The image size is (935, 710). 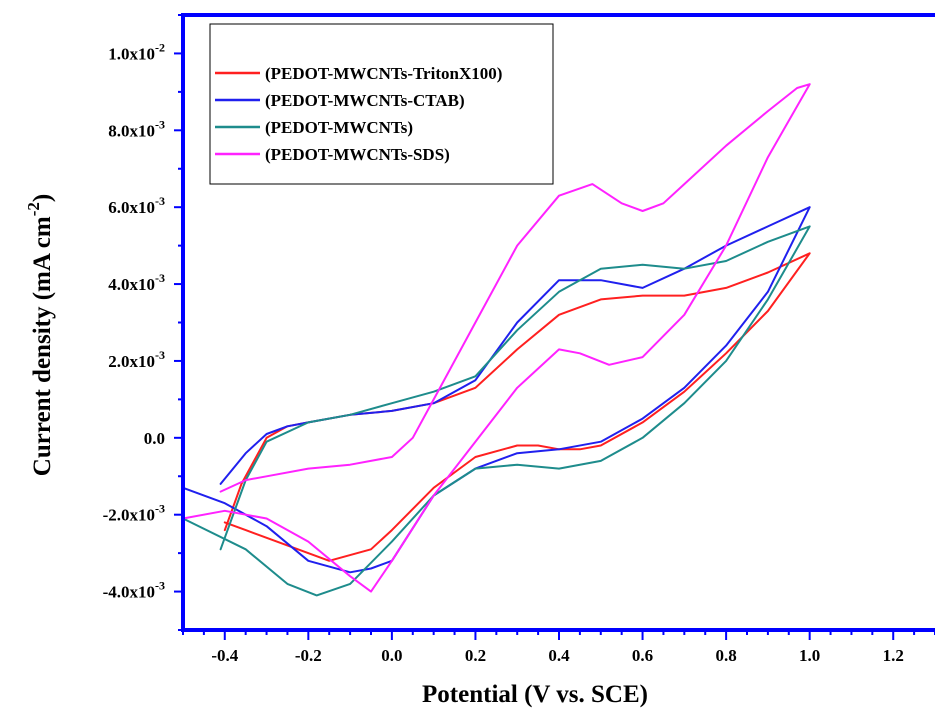 What do you see at coordinates (136, 51) in the screenshot?
I see `y-tick-label: 1.0x10⁻²` at bounding box center [136, 51].